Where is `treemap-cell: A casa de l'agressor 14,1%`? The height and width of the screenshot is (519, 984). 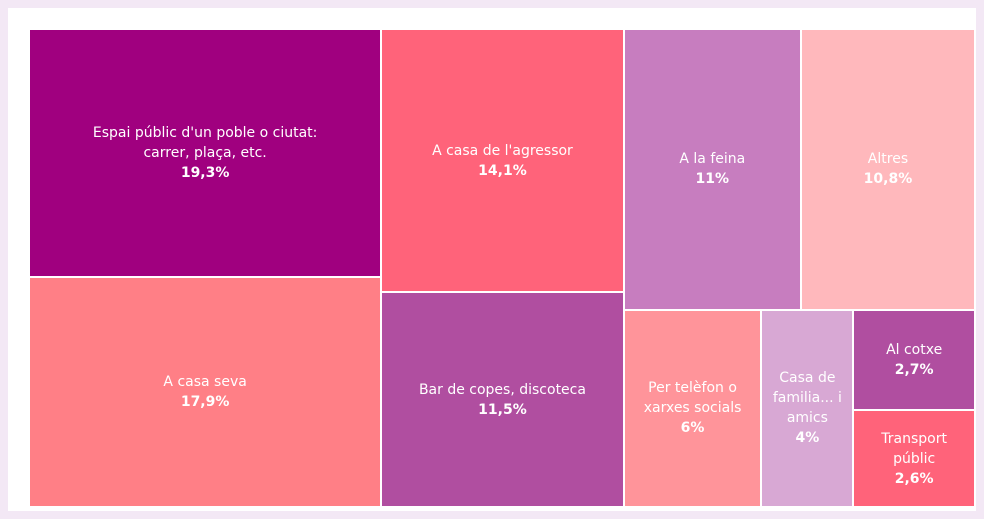 treemap-cell: A casa de l'agressor 14,1% is located at coordinates (502, 161).